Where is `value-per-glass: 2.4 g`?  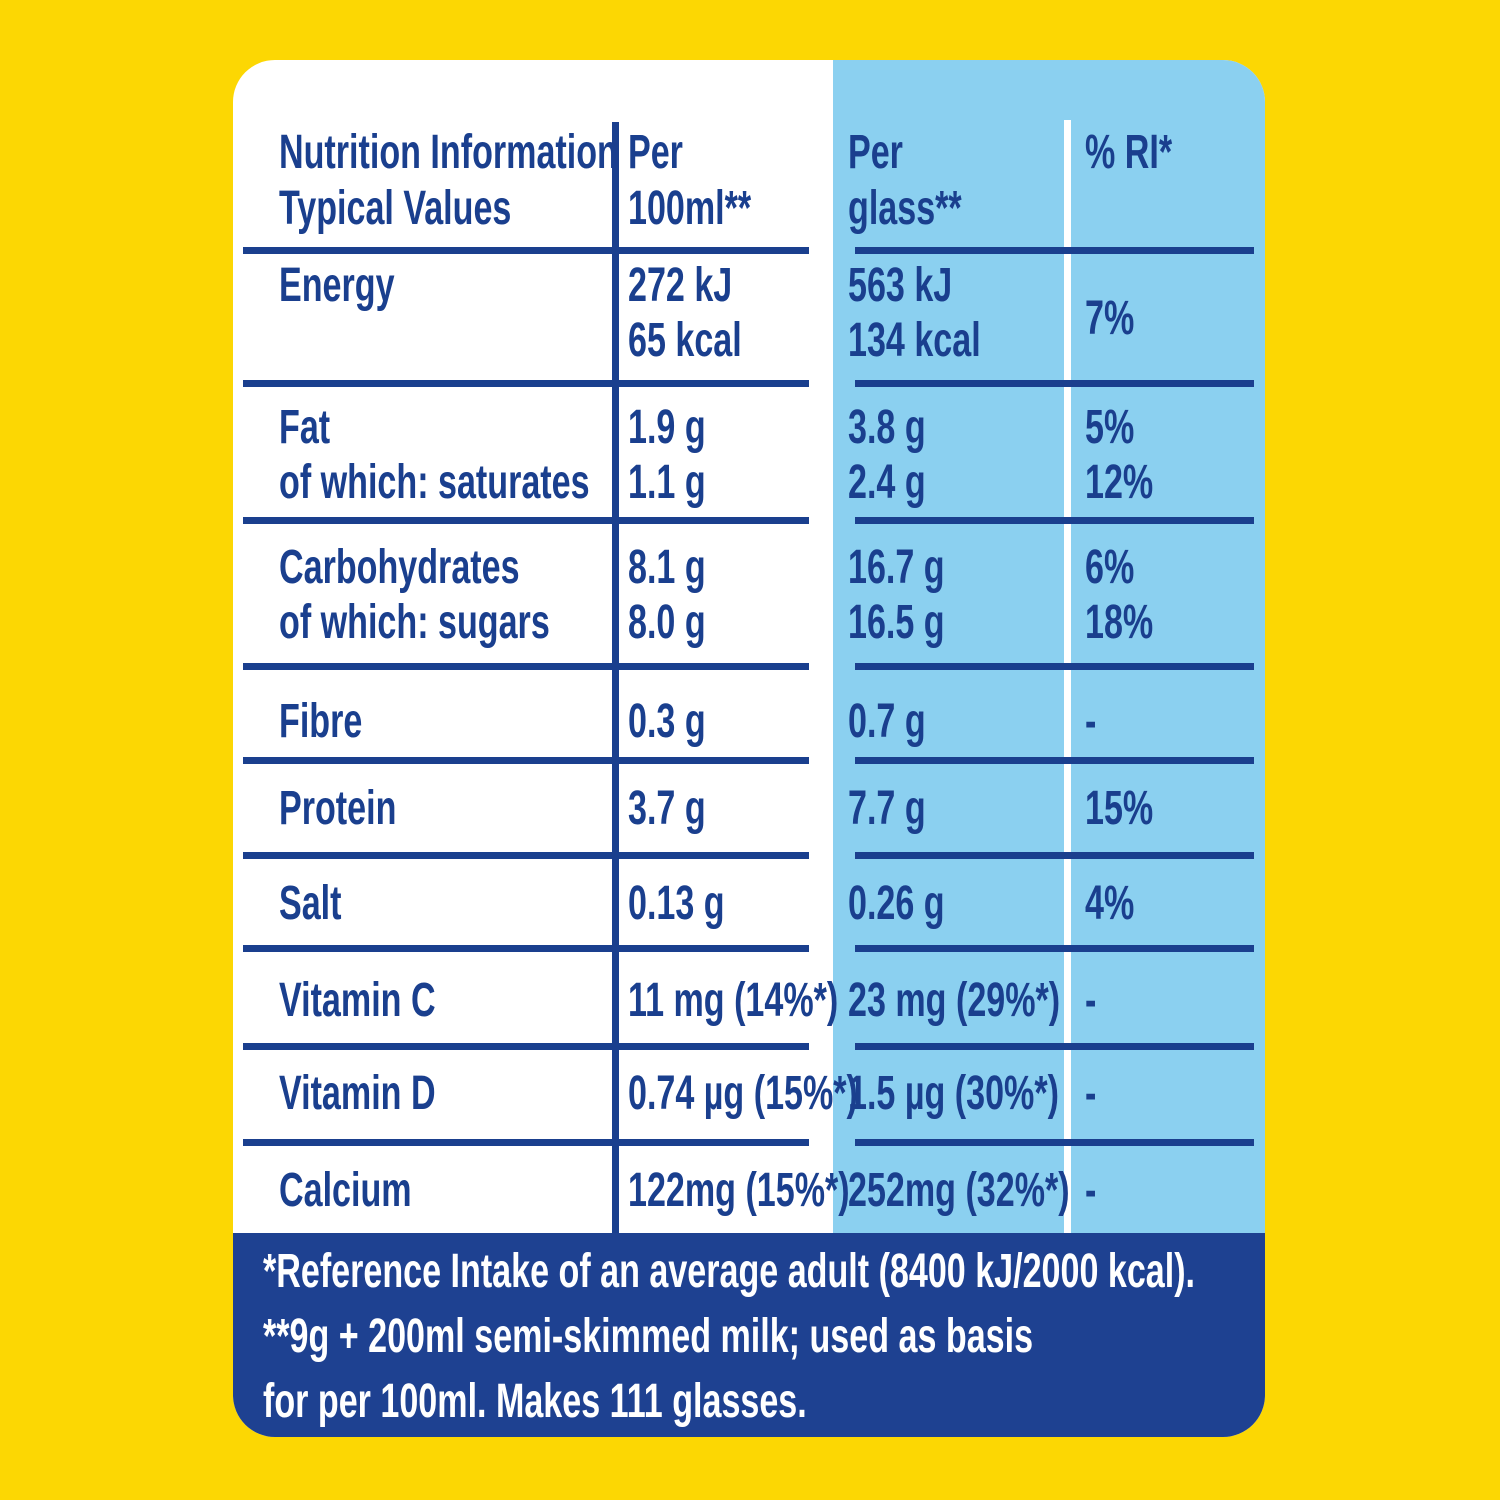 value-per-glass: 2.4 g is located at coordinates (887, 482).